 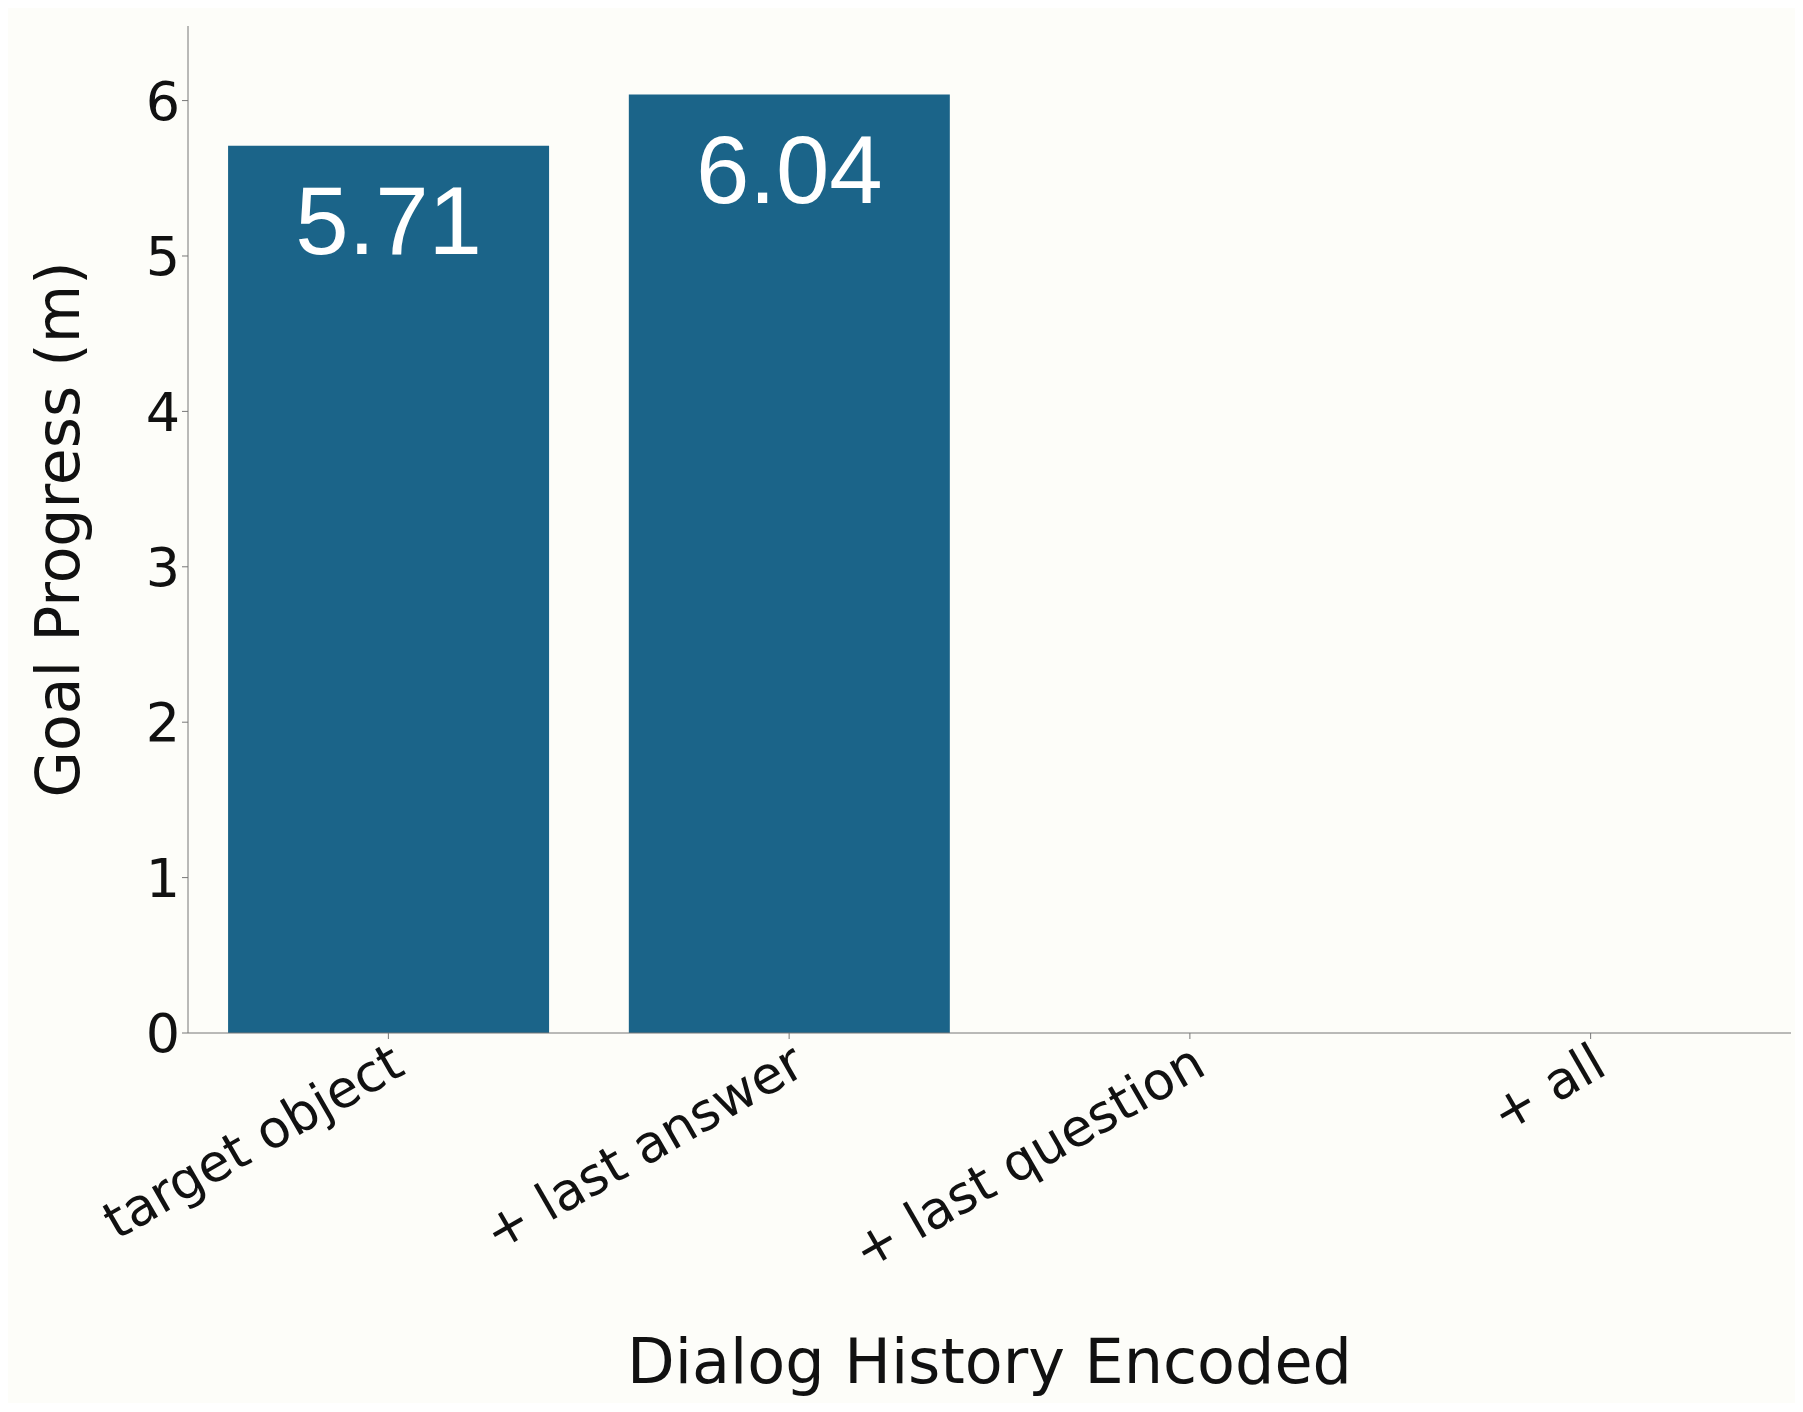 What do you see at coordinates (162, 257) in the screenshot?
I see `y-tick-label: 5` at bounding box center [162, 257].